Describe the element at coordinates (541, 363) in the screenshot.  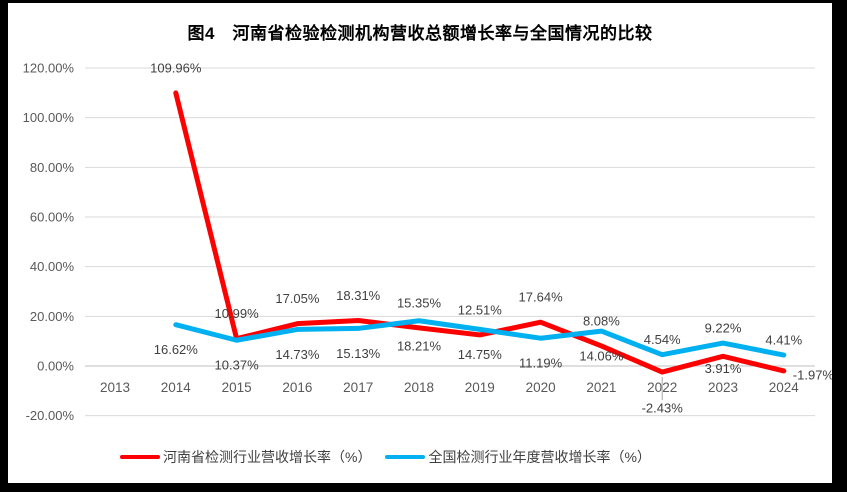
I see `data-label-national: 11.19%` at that location.